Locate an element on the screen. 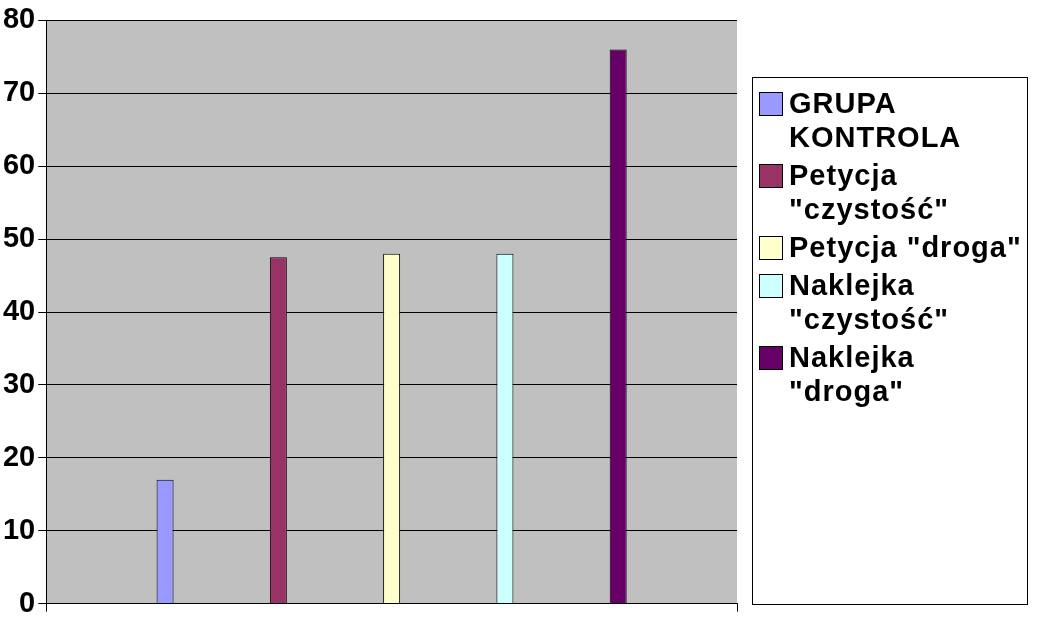  y-tick-label: 40 is located at coordinates (19, 310).